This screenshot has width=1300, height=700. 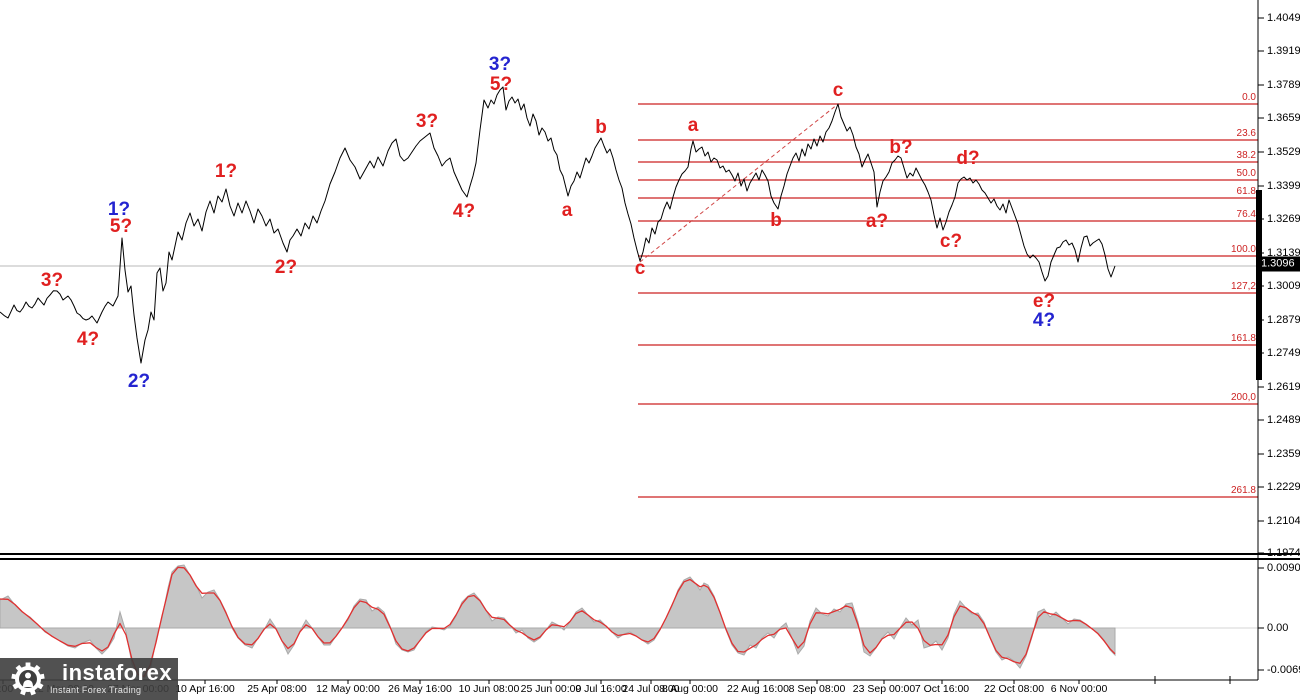 I want to click on price-tick-label: 1.2619, so click(x=1283, y=387).